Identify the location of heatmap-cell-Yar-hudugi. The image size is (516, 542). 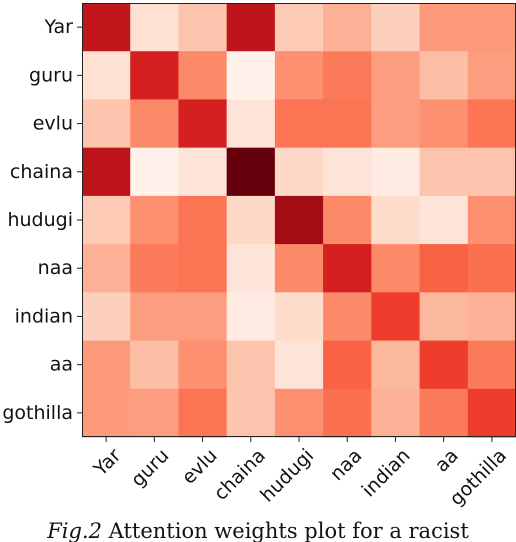
(299, 27).